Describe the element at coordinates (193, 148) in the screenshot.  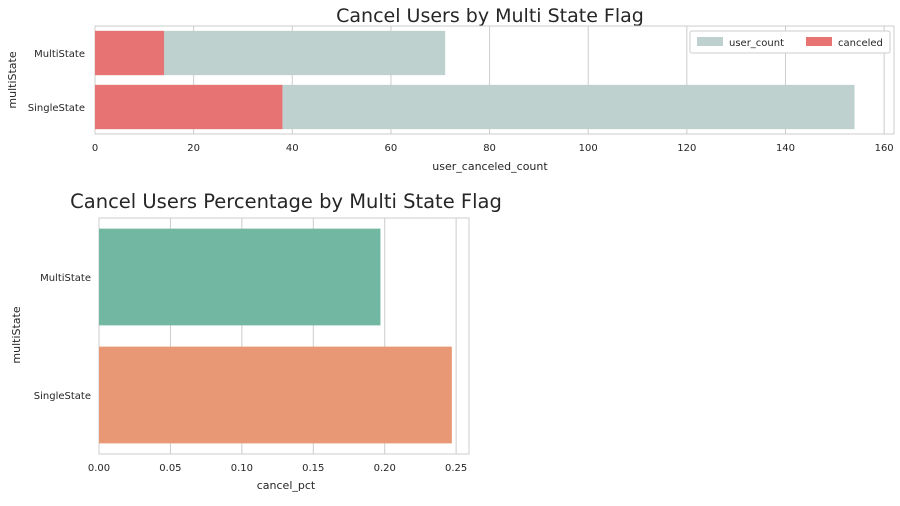
I see `x-tick-label: 20` at that location.